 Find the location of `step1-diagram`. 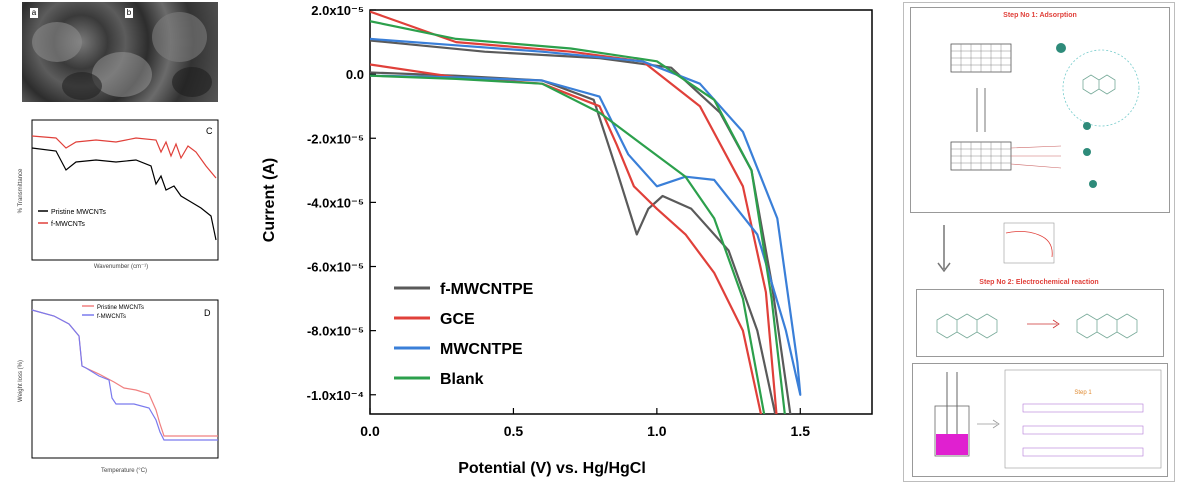

step1-diagram is located at coordinates (1045, 115).